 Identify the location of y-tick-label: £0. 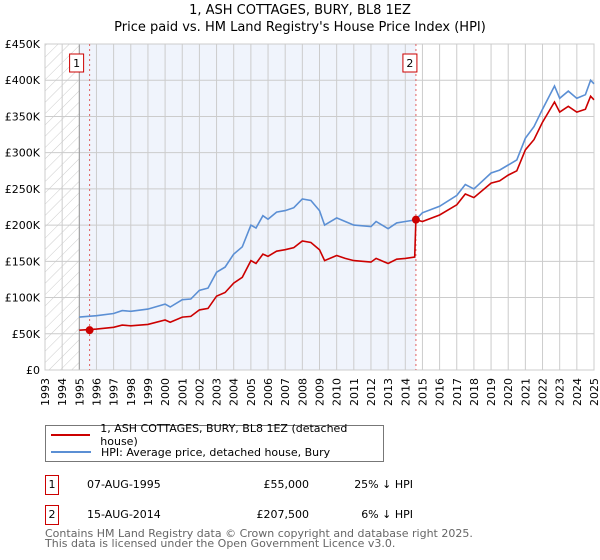
(33, 370).